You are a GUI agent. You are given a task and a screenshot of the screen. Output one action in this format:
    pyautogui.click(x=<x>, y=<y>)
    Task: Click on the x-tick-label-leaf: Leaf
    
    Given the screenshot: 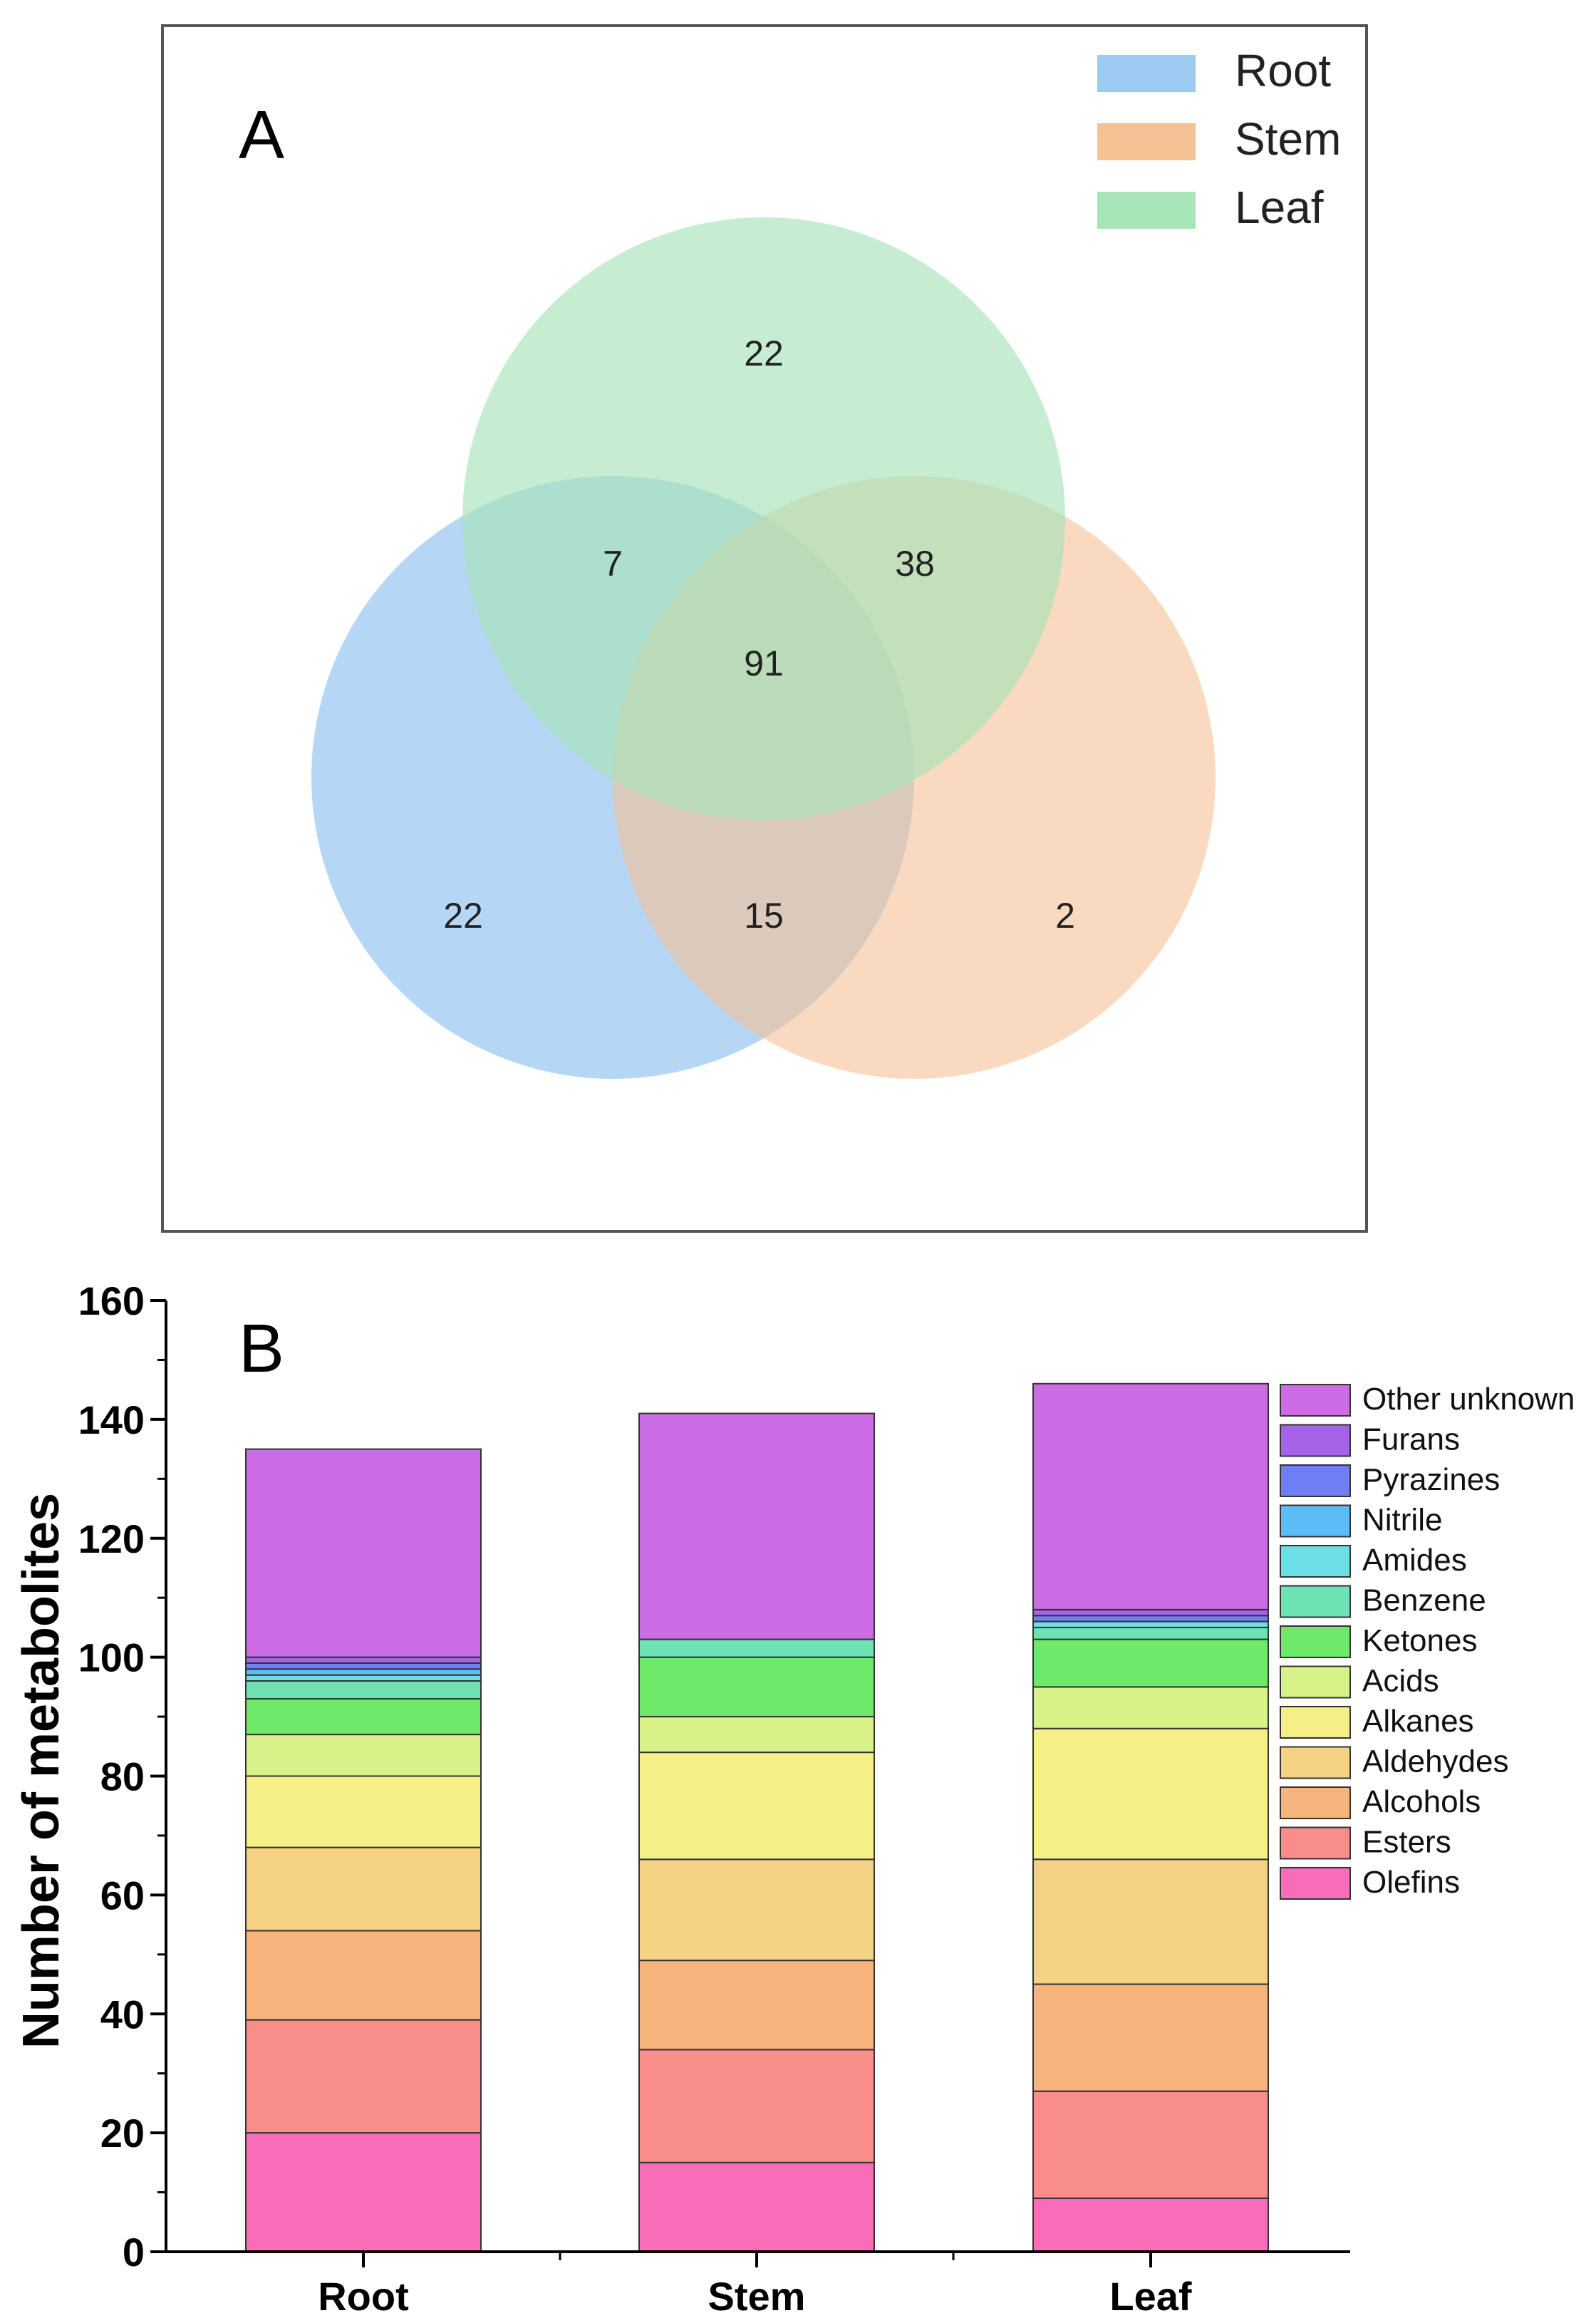 What is the action you would take?
    pyautogui.click(x=1150, y=2296)
    